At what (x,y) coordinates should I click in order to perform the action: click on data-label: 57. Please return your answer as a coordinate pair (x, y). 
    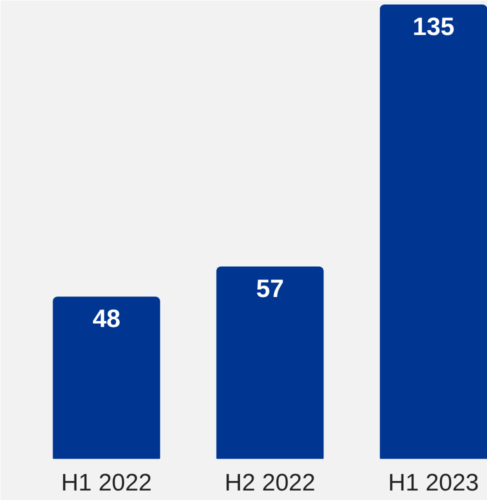
    Looking at the image, I should click on (270, 288).